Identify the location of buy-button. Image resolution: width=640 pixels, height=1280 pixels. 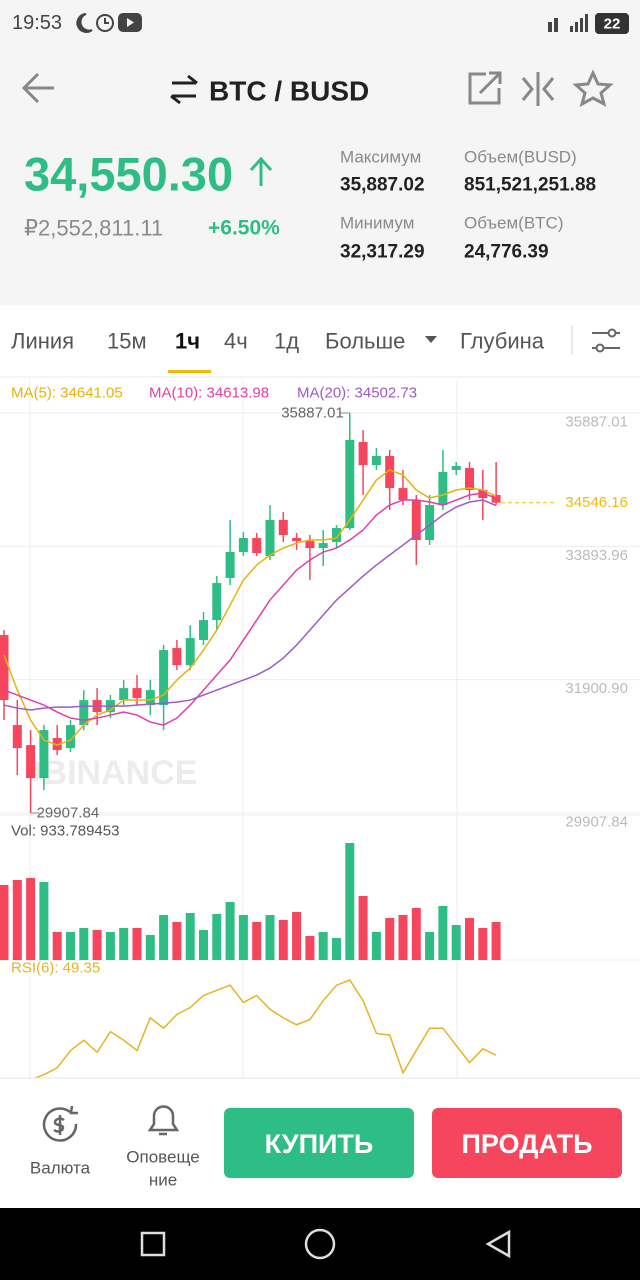
(319, 1143).